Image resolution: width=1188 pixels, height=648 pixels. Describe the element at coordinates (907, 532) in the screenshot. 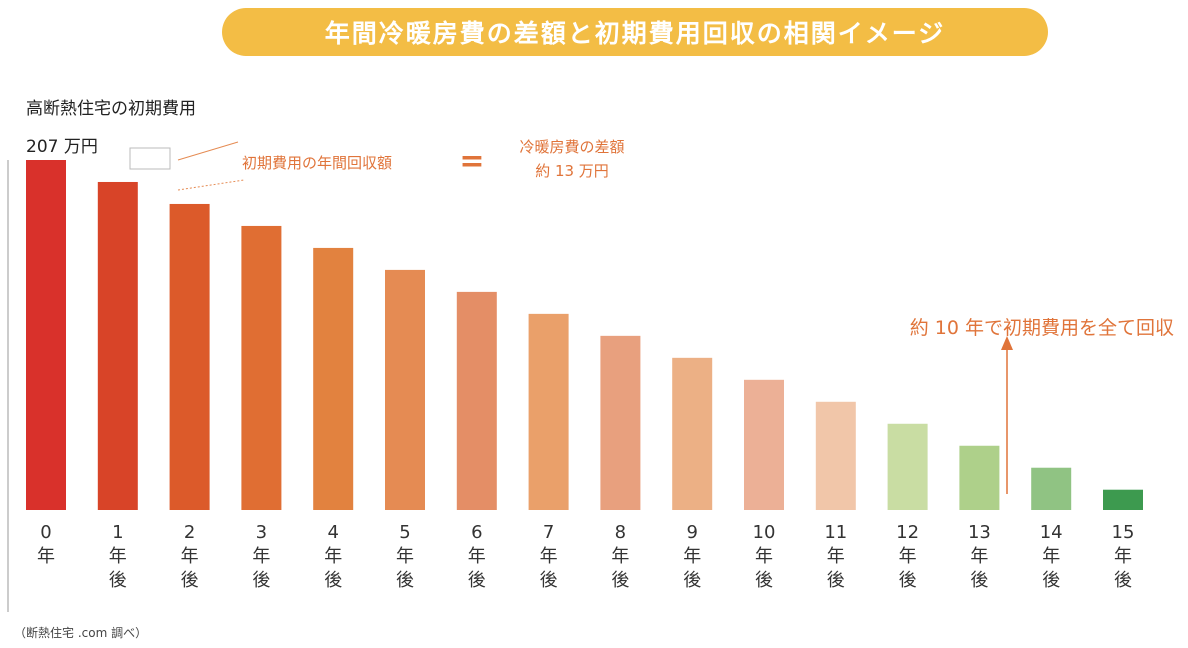

I see `x-tick-number-12: 12` at that location.